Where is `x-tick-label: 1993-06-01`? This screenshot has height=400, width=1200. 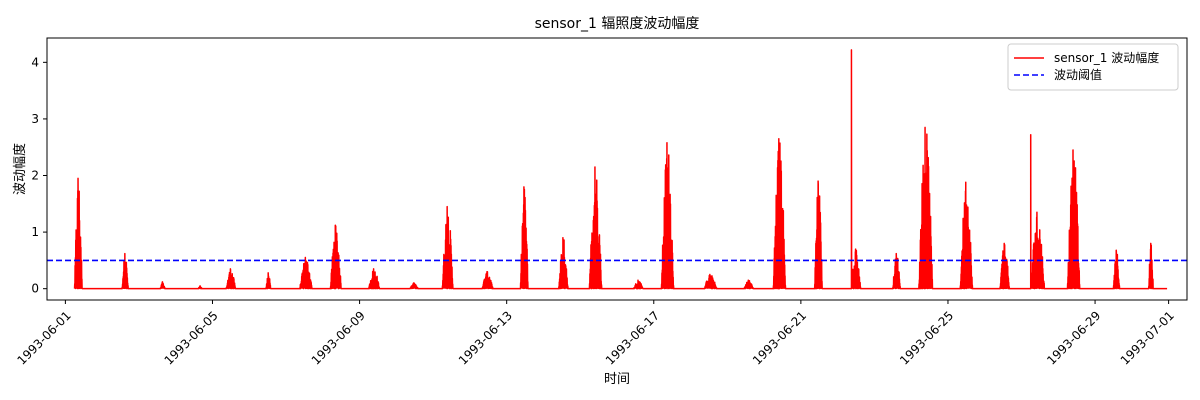 x-tick-label: 1993-06-01 is located at coordinates (44, 337).